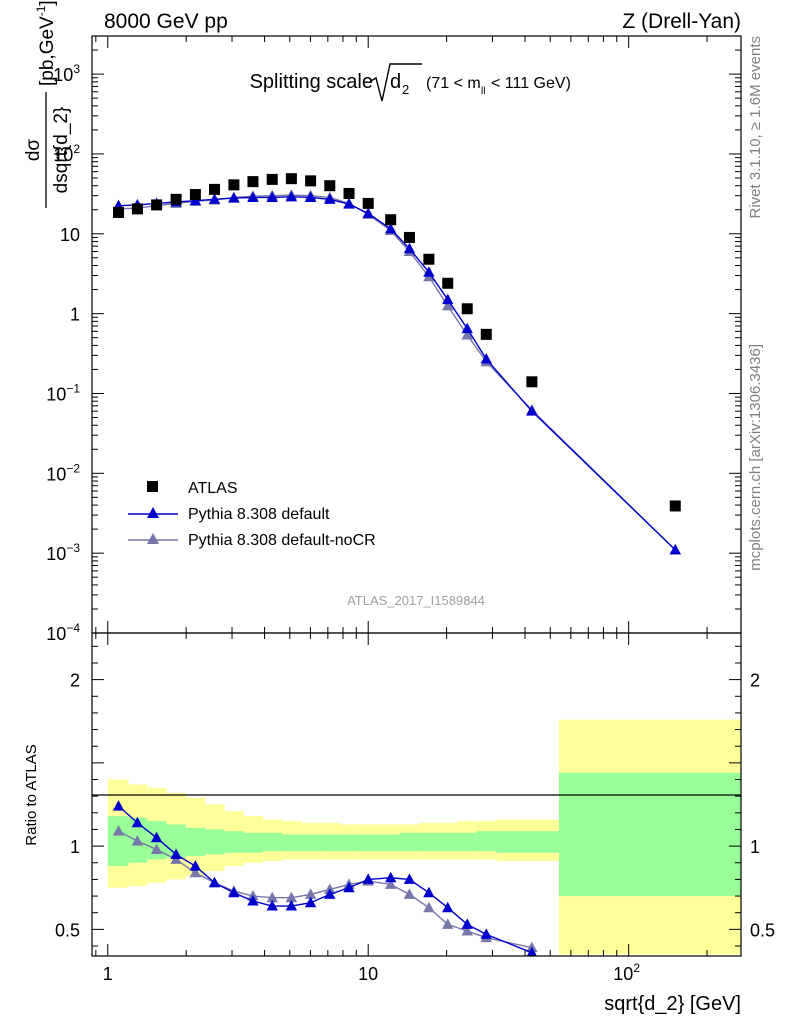 The image size is (786, 1024). What do you see at coordinates (325, 878) in the screenshot?
I see `ratio-series-layer` at bounding box center [325, 878].